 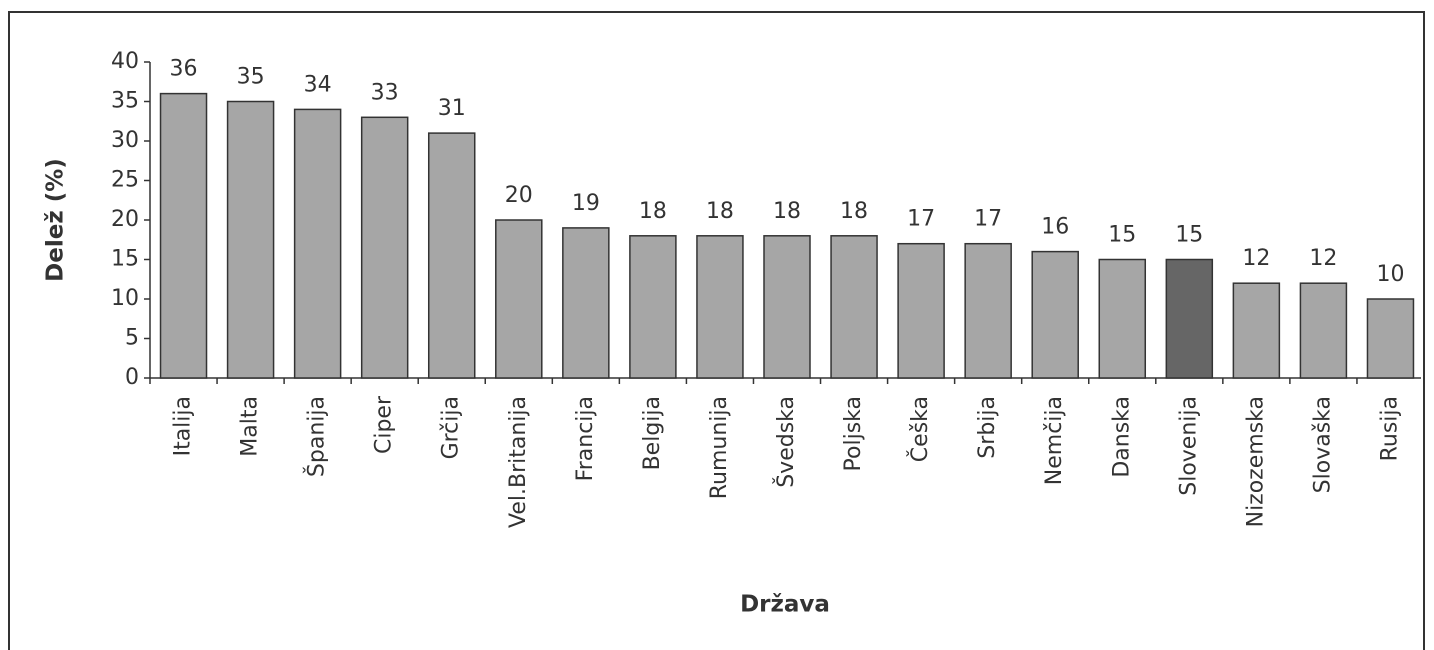 What do you see at coordinates (1389, 428) in the screenshot?
I see `x-tick-label: Rusija` at bounding box center [1389, 428].